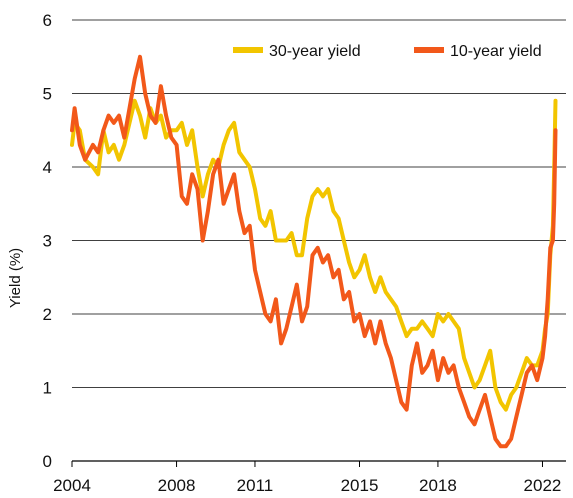 The image size is (573, 498). What do you see at coordinates (47, 20) in the screenshot?
I see `y-tick-label-6: 6` at bounding box center [47, 20].